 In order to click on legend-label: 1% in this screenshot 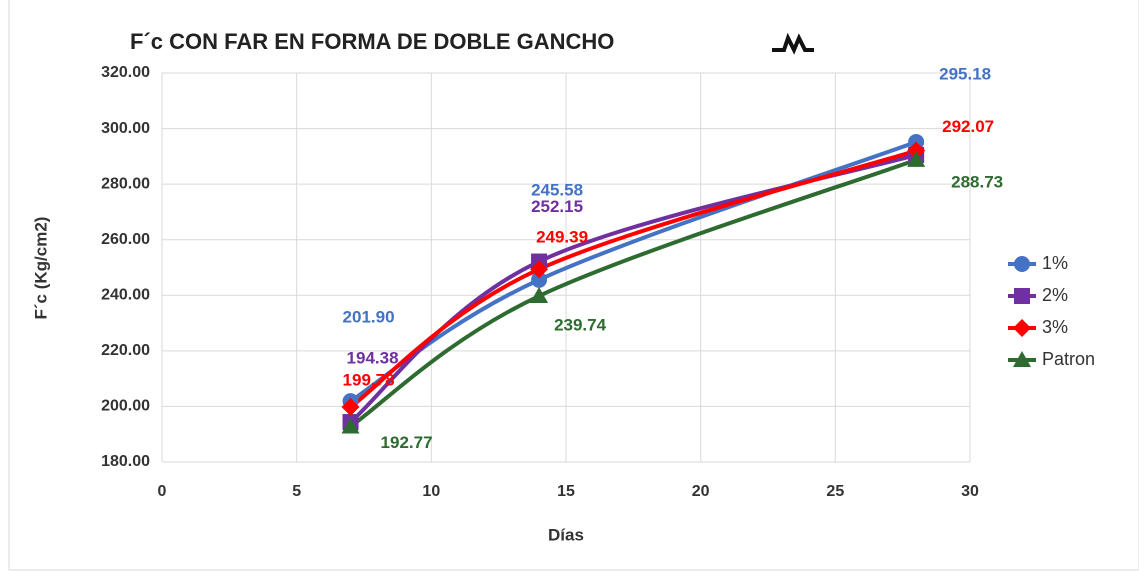, I will do `click(1055, 263)`.